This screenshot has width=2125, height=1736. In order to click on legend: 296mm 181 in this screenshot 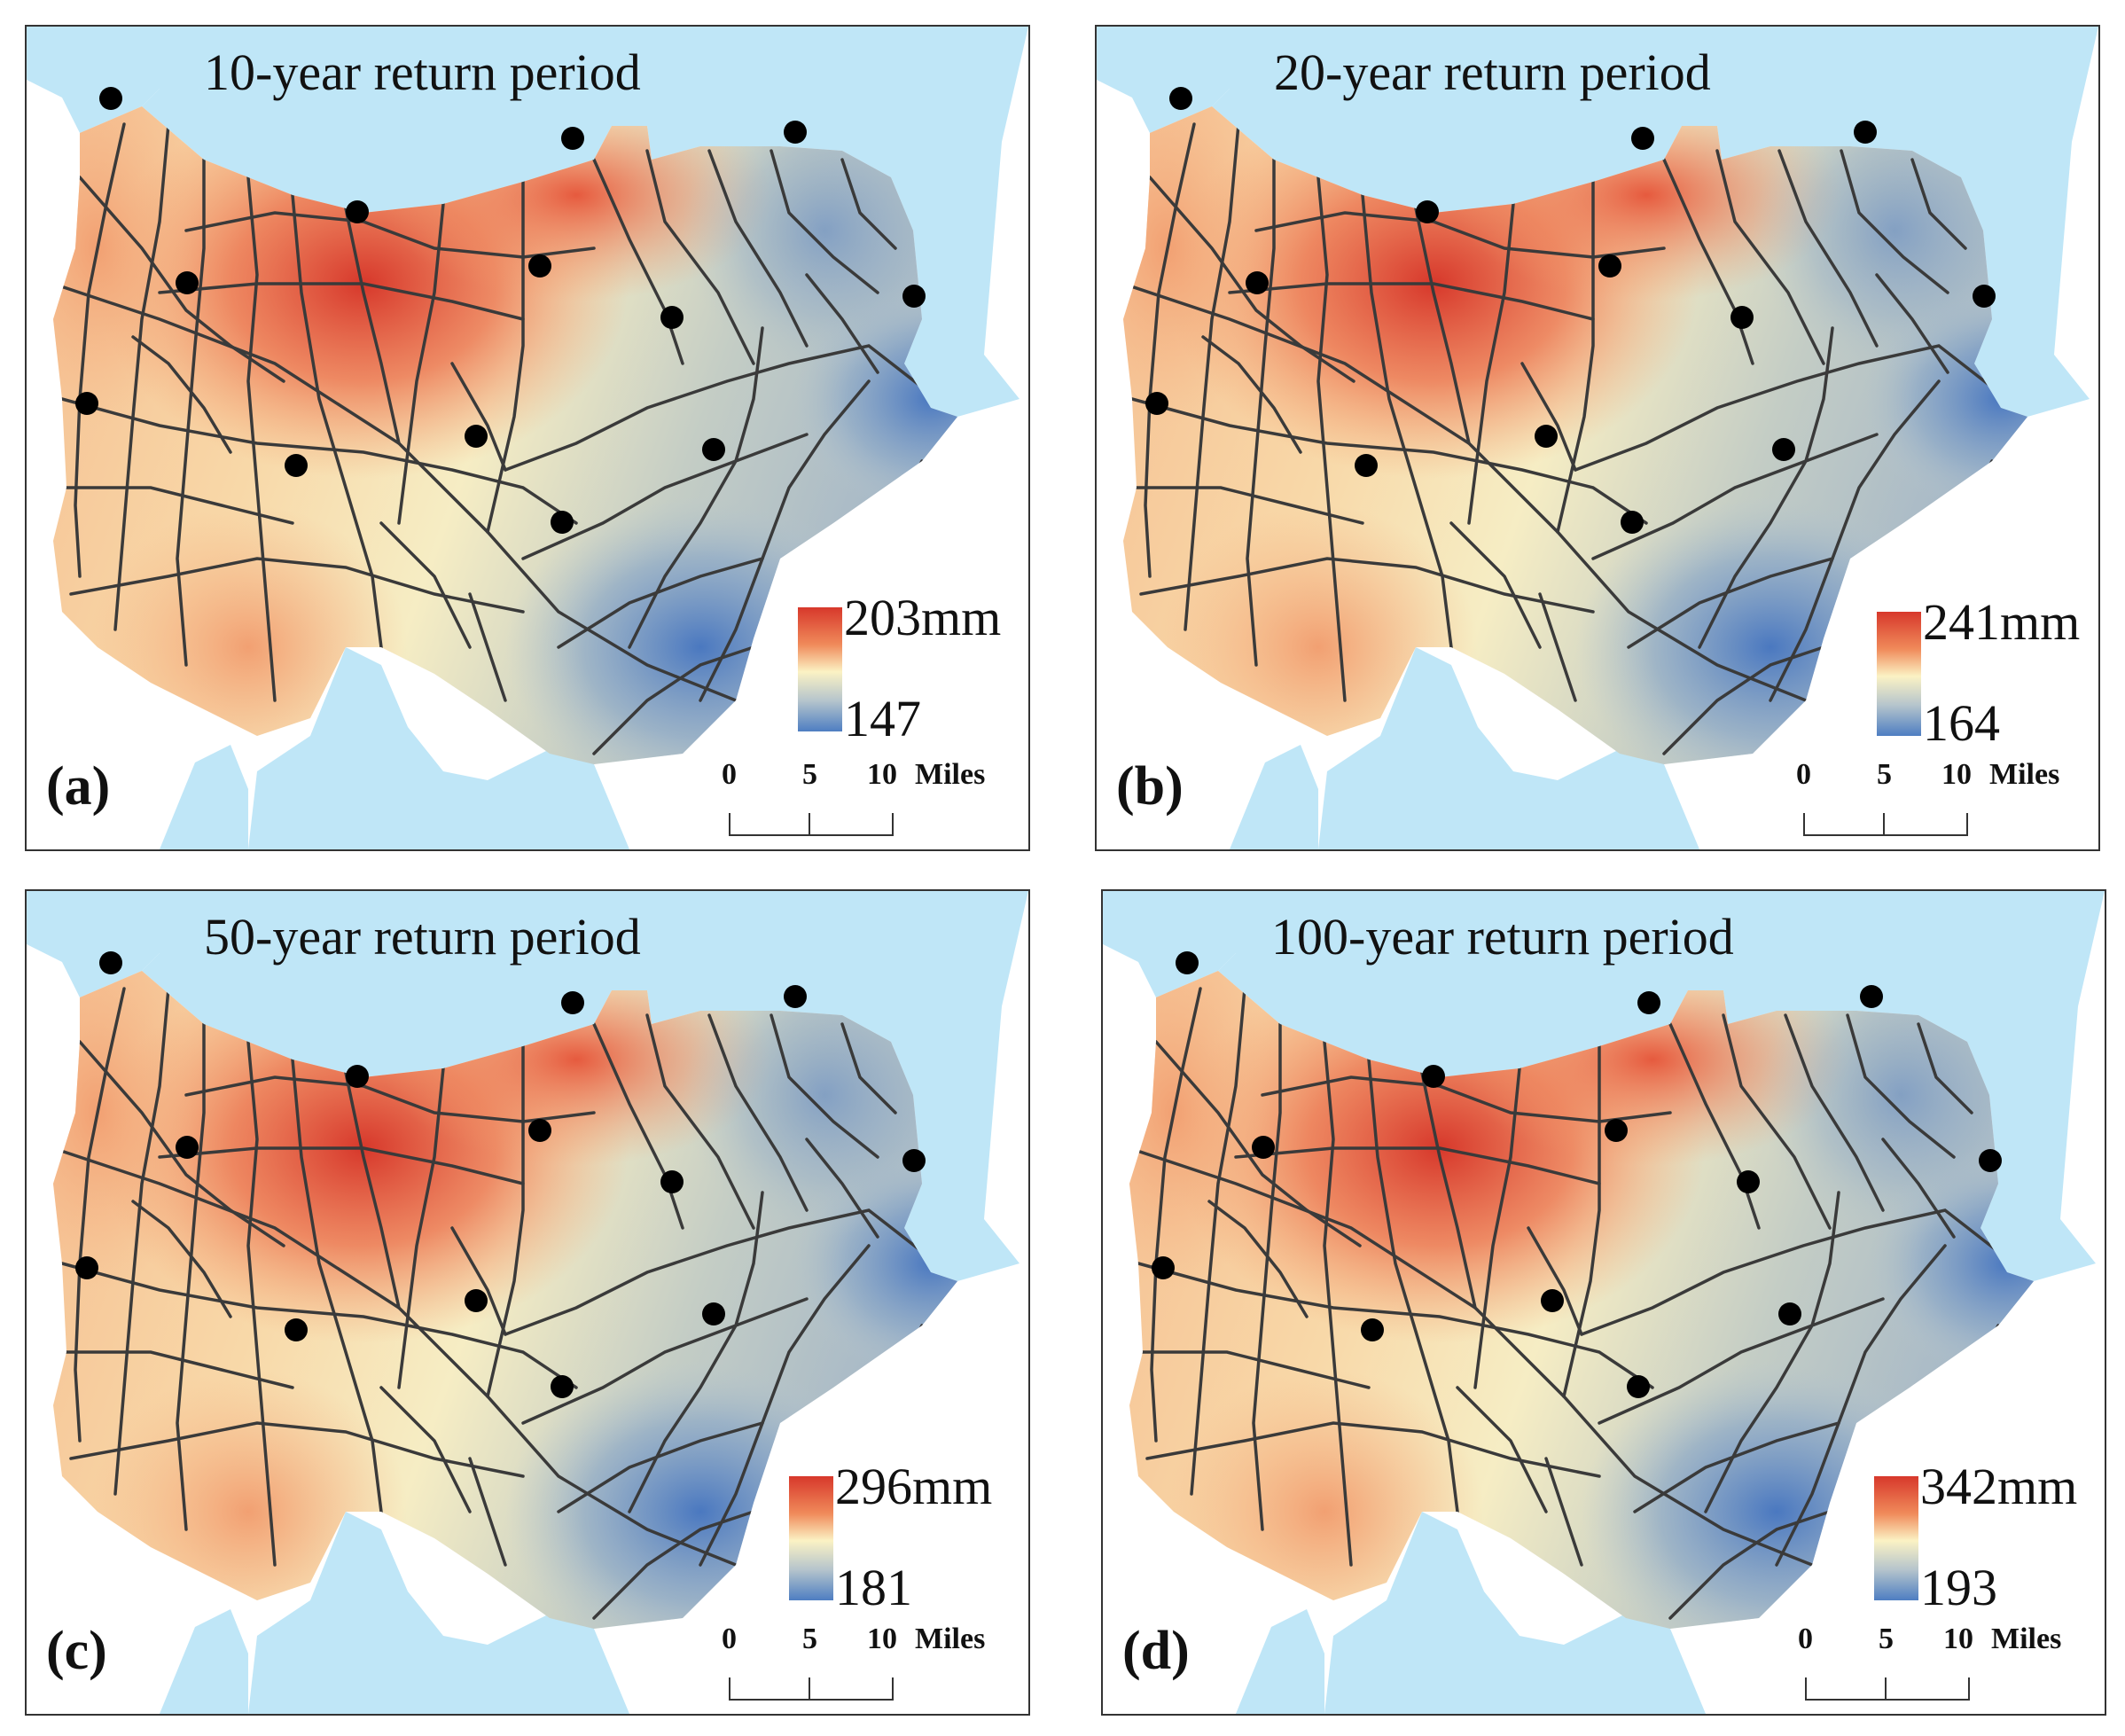, I will do `click(890, 1537)`.